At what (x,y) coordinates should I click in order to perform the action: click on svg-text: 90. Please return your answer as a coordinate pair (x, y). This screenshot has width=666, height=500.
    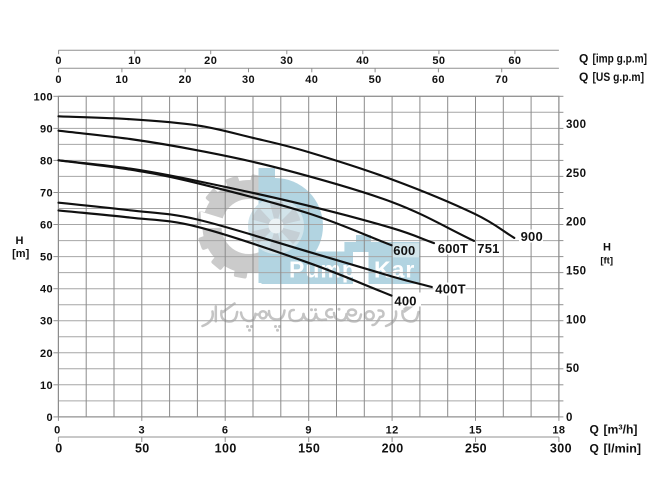
    Looking at the image, I should click on (46, 129).